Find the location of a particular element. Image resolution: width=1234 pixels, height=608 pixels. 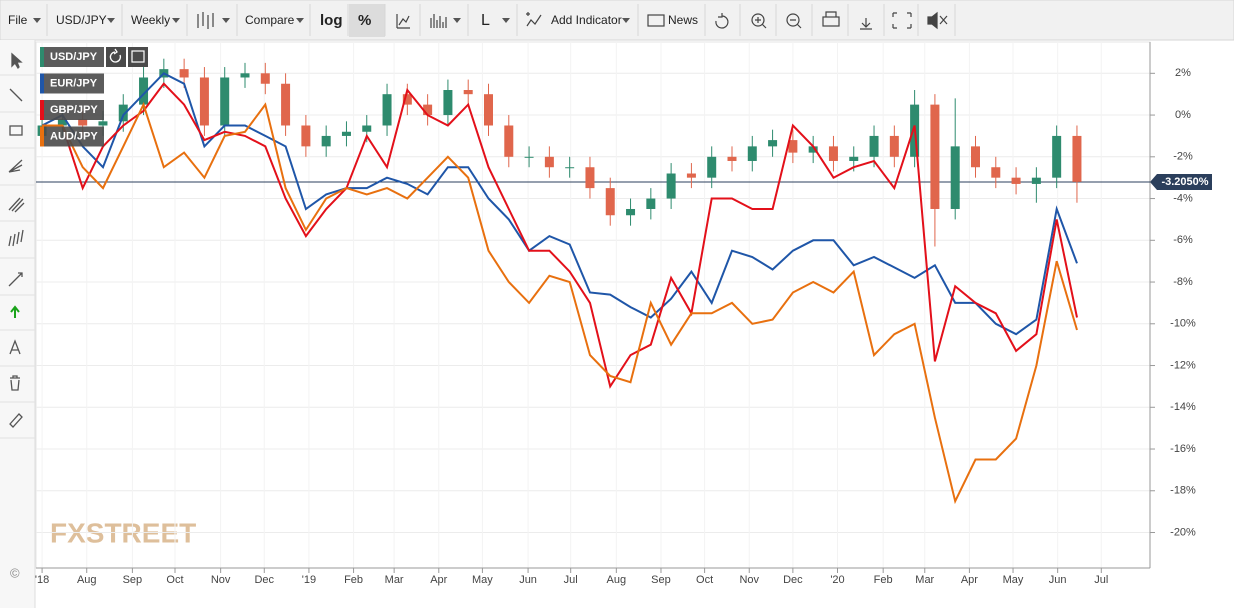

toolbar-icons is located at coordinates (572, 20).